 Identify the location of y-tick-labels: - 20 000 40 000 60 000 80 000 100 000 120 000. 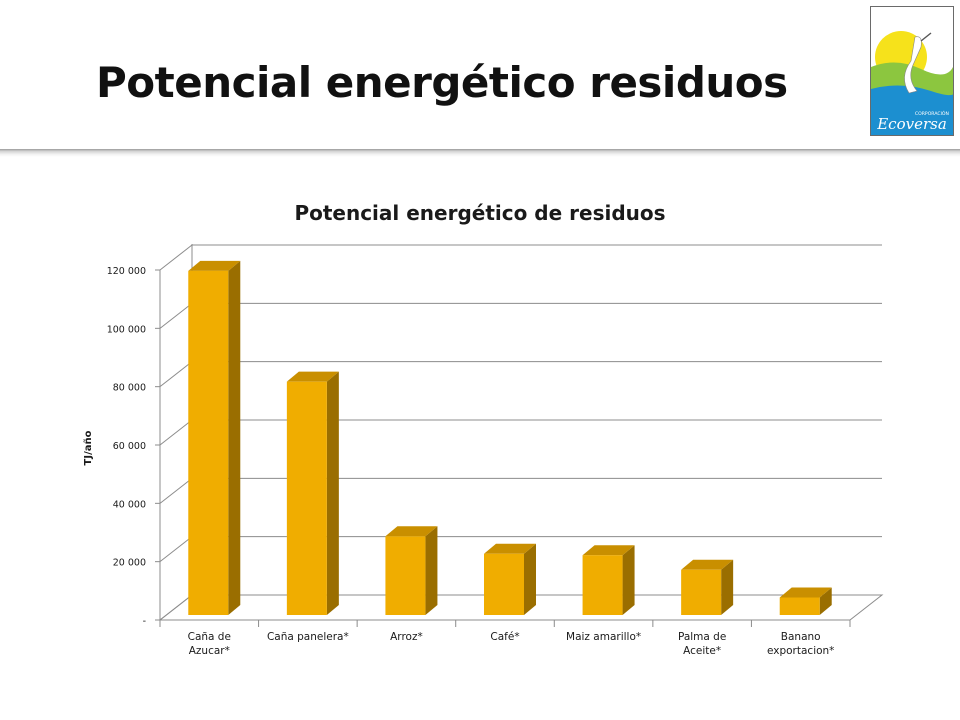
(126, 446).